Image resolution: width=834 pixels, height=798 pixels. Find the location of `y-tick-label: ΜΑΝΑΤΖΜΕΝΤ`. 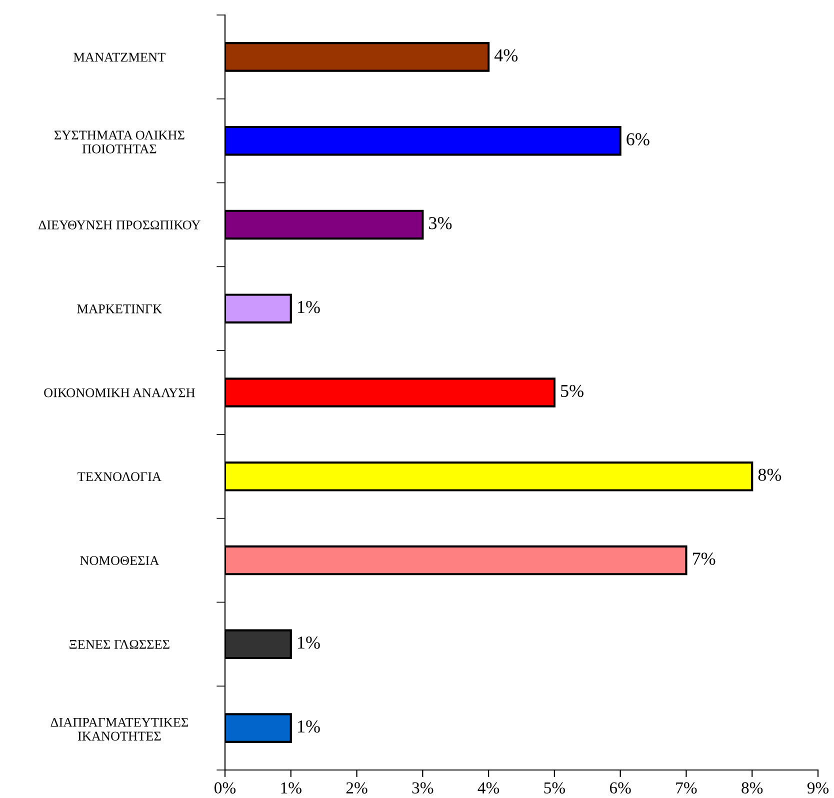

y-tick-label: ΜΑΝΑΤΖΜΕΝΤ is located at coordinates (120, 57).